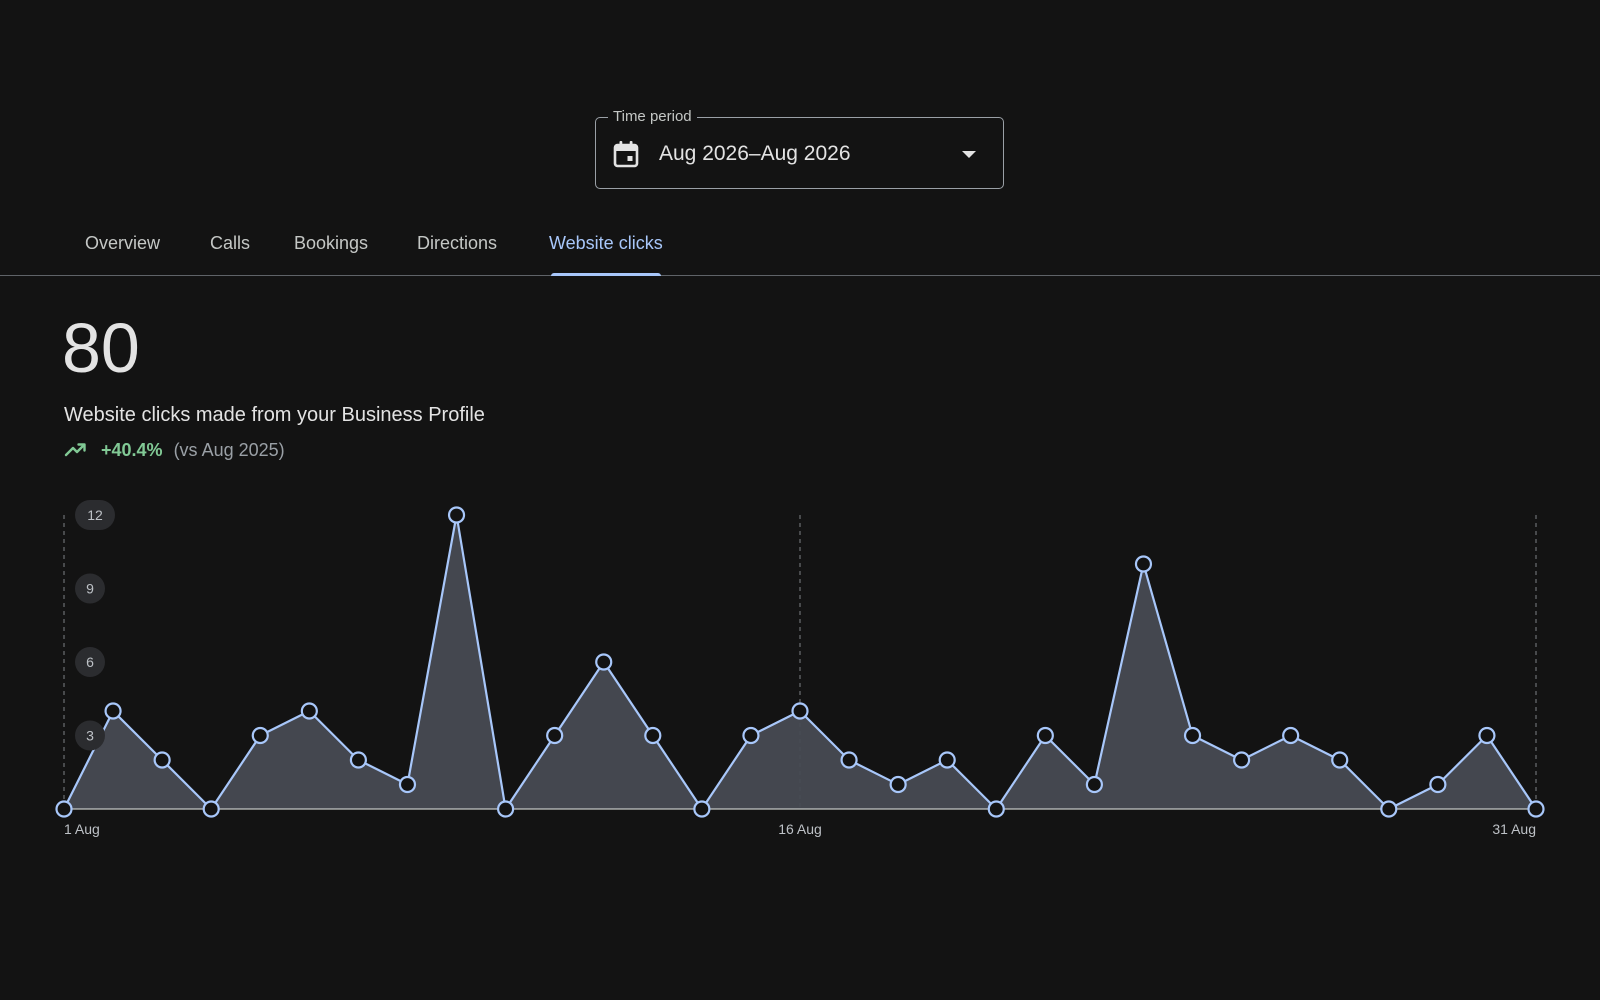 This screenshot has width=1600, height=1000. I want to click on tab-website-clicks-label: Website clicks, so click(606, 243).